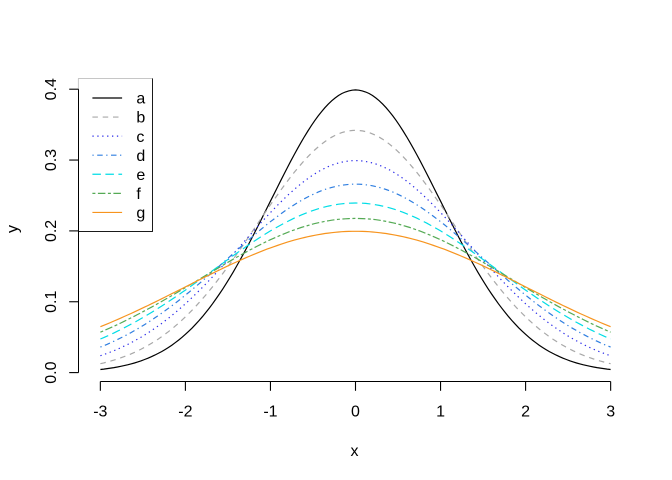 This screenshot has width=672, height=480. Describe the element at coordinates (100, 412) in the screenshot. I see `svg-text: -3` at that location.